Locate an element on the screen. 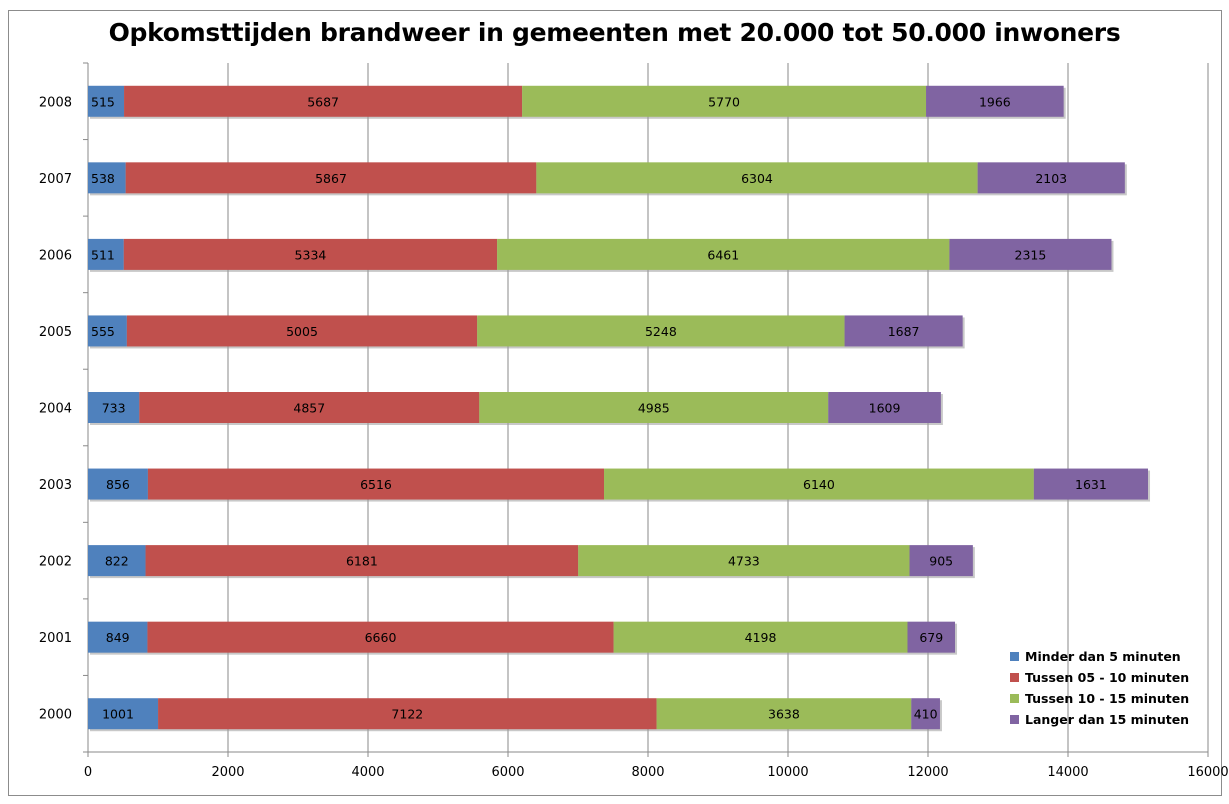 This screenshot has width=1229, height=804. data-label: 4198 is located at coordinates (761, 637).